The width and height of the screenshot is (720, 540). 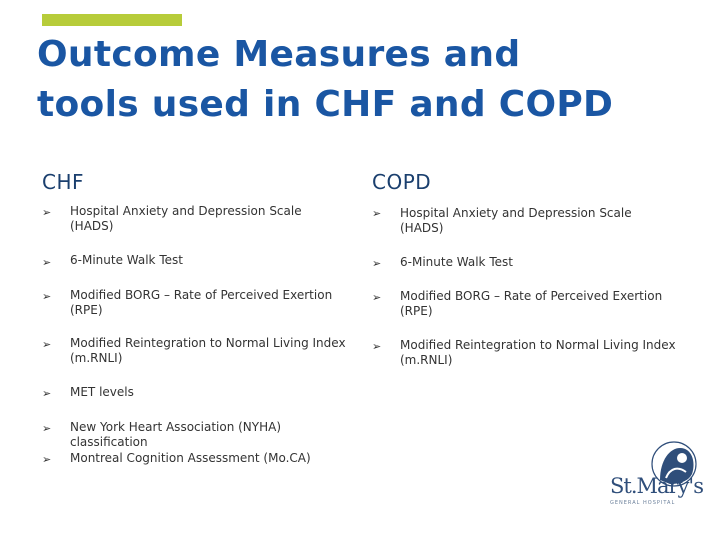 What do you see at coordinates (190, 458) in the screenshot?
I see `chf-item-moca: Montreal Cognition Assessment (Mo.CA)` at bounding box center [190, 458].